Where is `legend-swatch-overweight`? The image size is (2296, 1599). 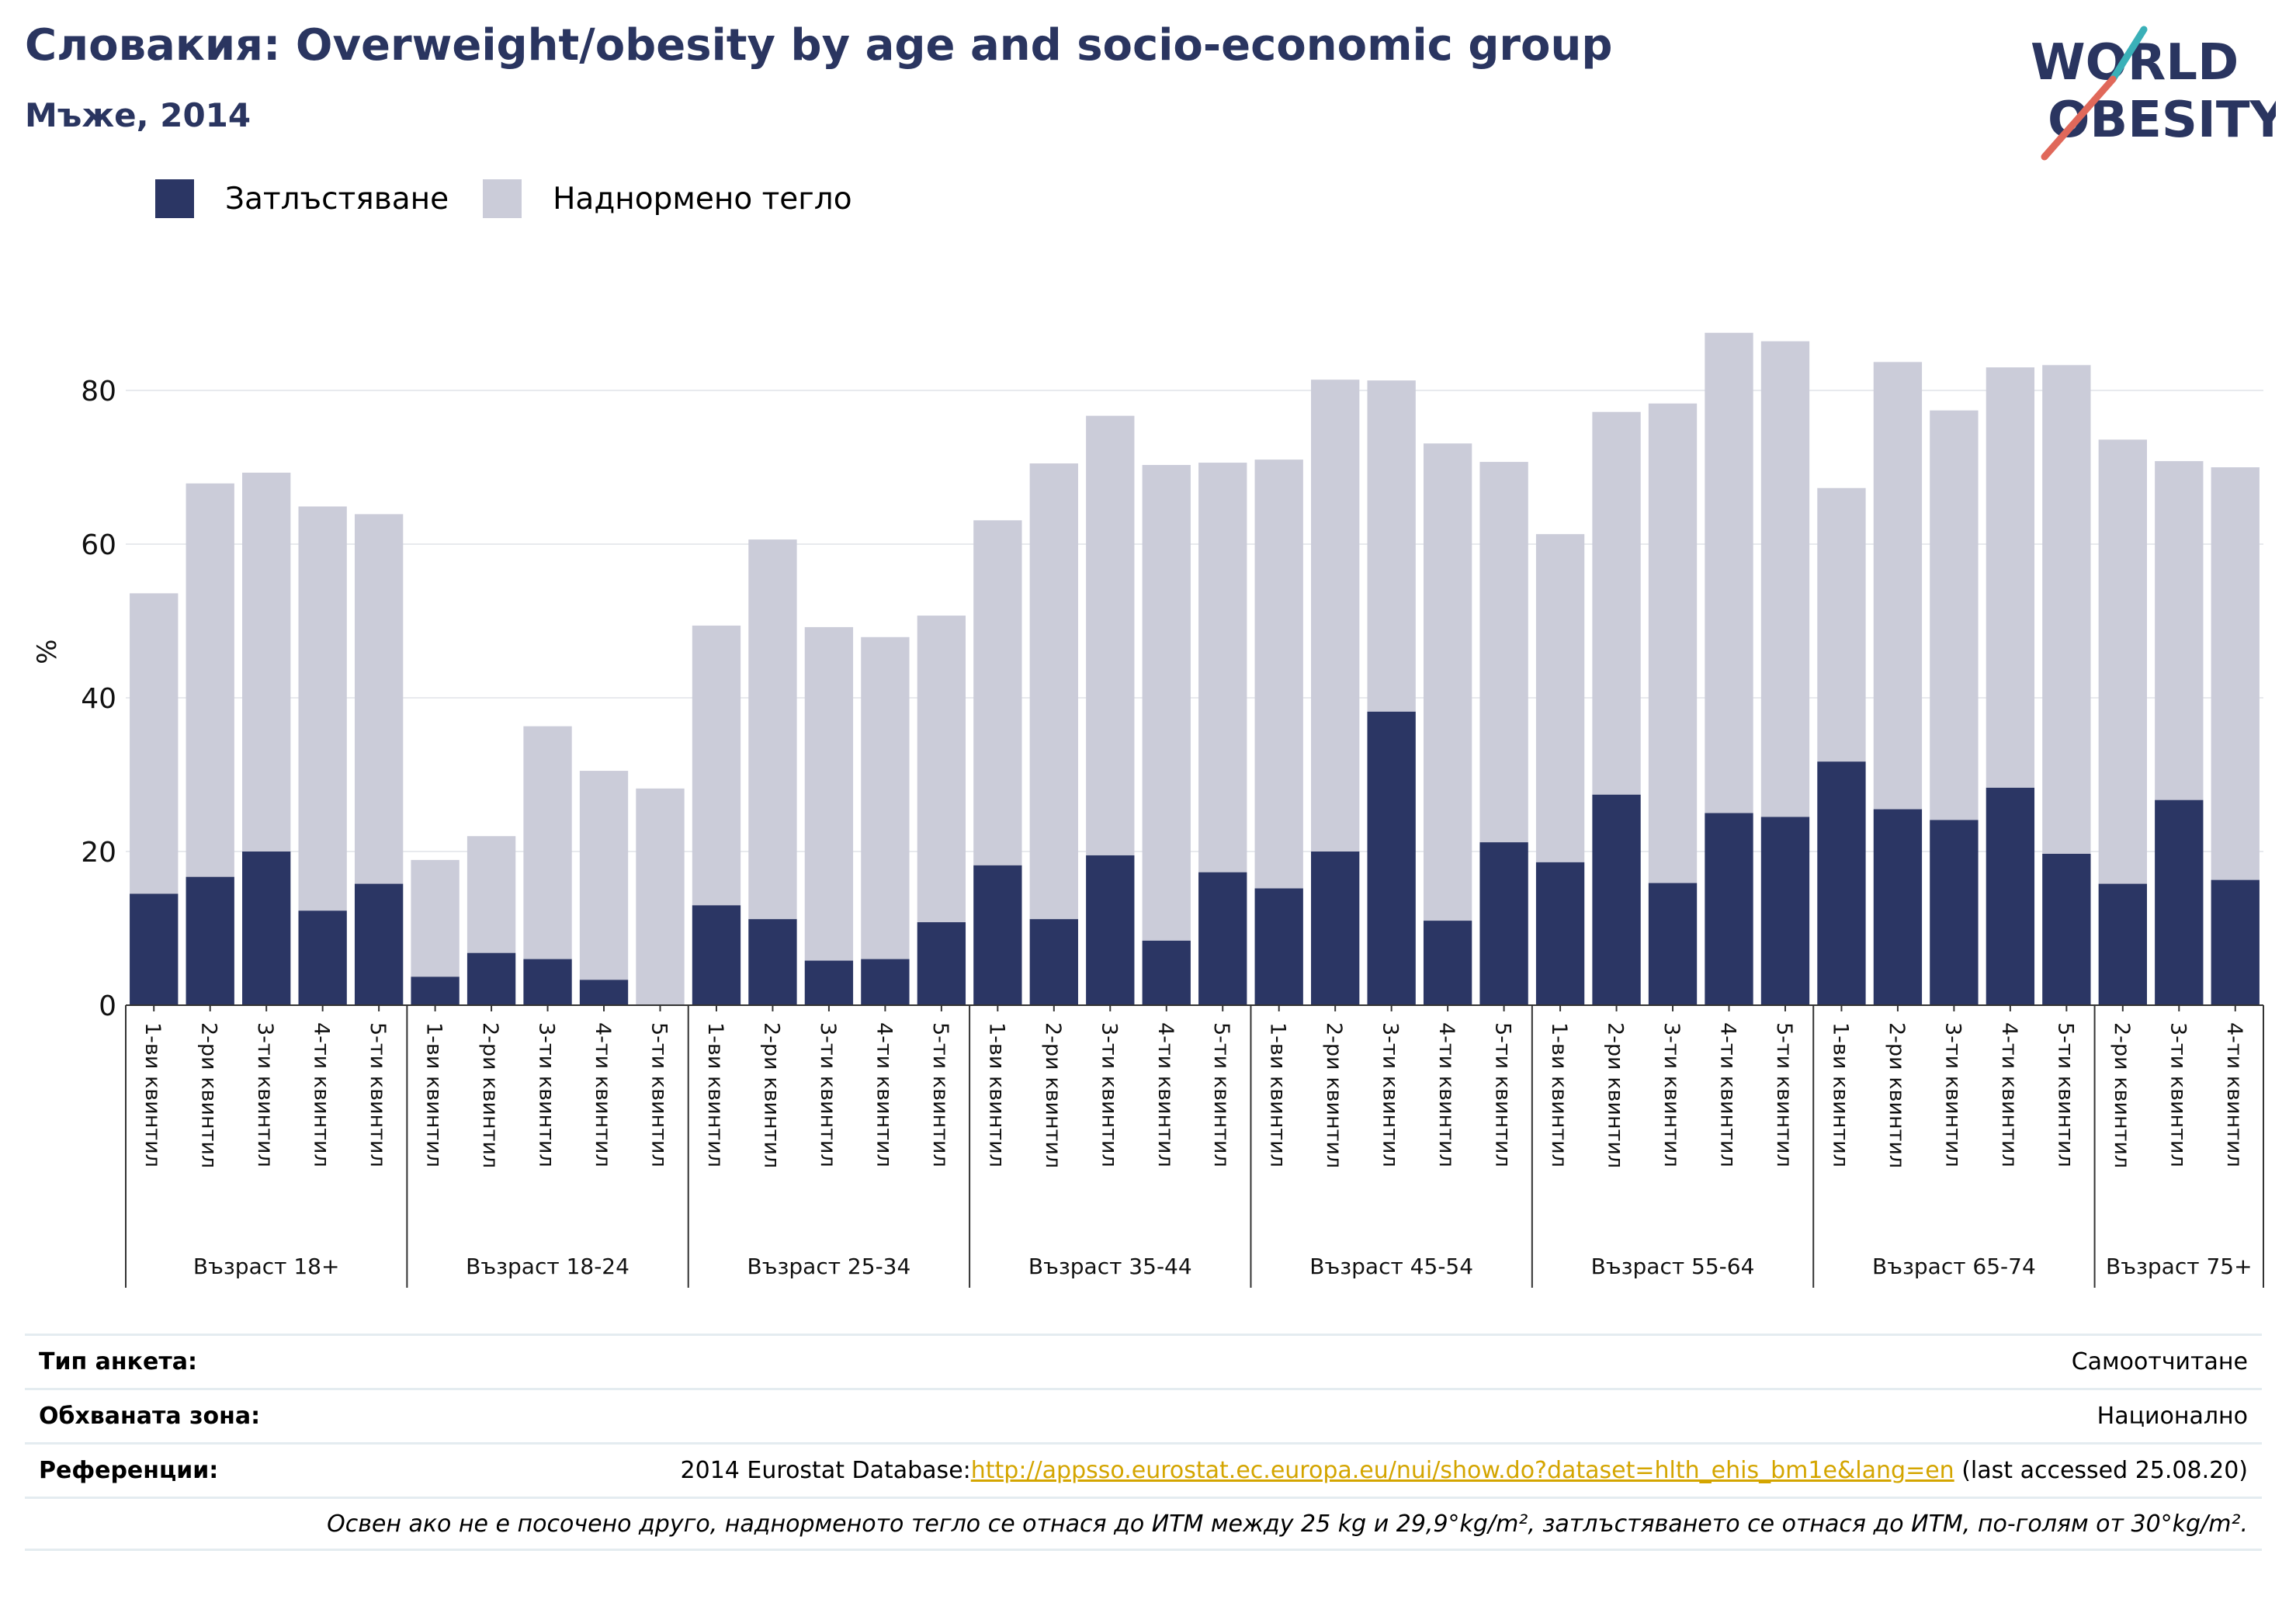 legend-swatch-overweight is located at coordinates (503, 198).